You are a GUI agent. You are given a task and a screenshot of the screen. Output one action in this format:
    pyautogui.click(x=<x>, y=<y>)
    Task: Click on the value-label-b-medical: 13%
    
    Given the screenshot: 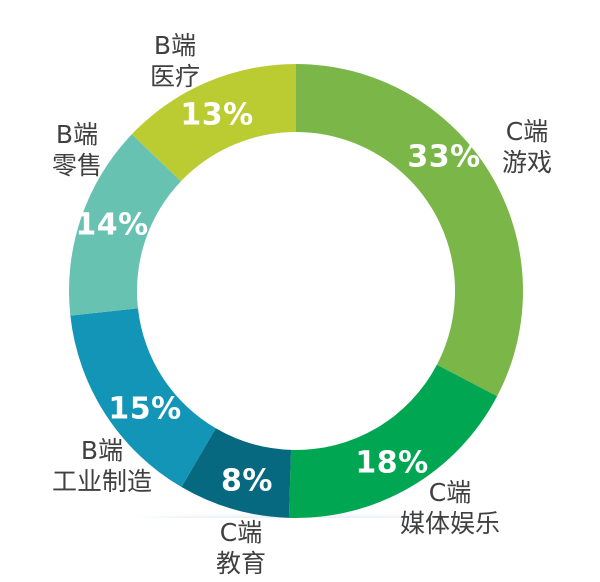 What is the action you would take?
    pyautogui.click(x=217, y=115)
    